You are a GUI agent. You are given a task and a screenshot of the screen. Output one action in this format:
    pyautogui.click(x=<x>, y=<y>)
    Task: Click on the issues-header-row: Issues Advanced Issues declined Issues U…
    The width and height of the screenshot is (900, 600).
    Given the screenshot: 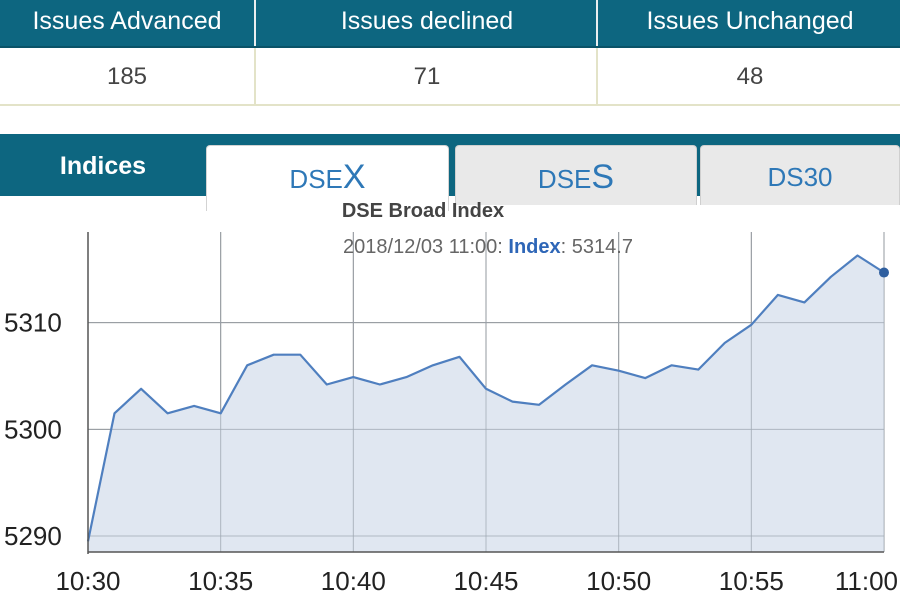 What is the action you would take?
    pyautogui.click(x=450, y=24)
    